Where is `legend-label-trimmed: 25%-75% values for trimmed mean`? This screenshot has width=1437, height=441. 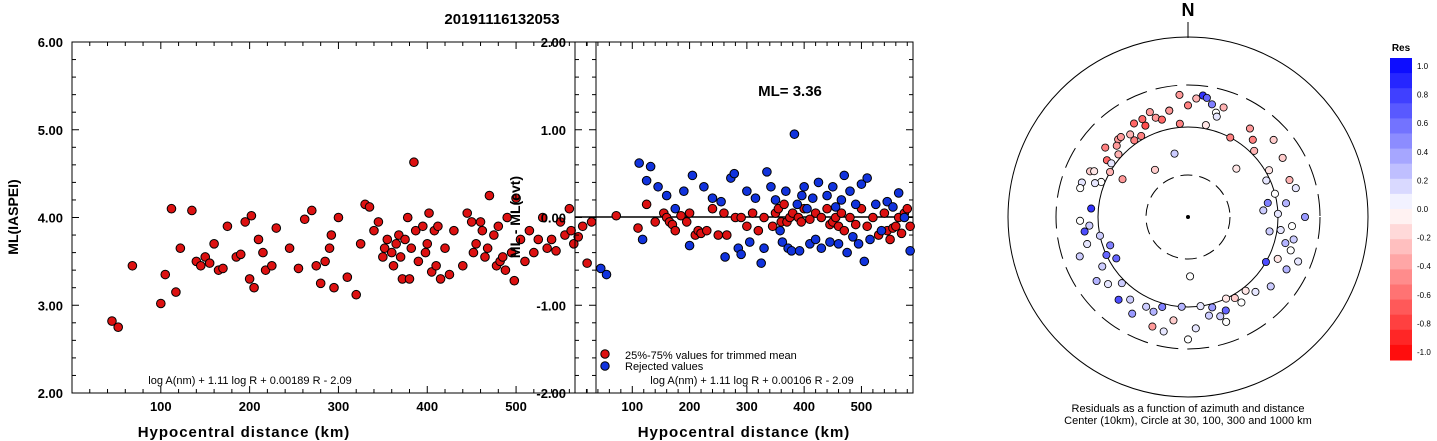
legend-label-trimmed: 25%-75% values for trimmed mean is located at coordinates (711, 356).